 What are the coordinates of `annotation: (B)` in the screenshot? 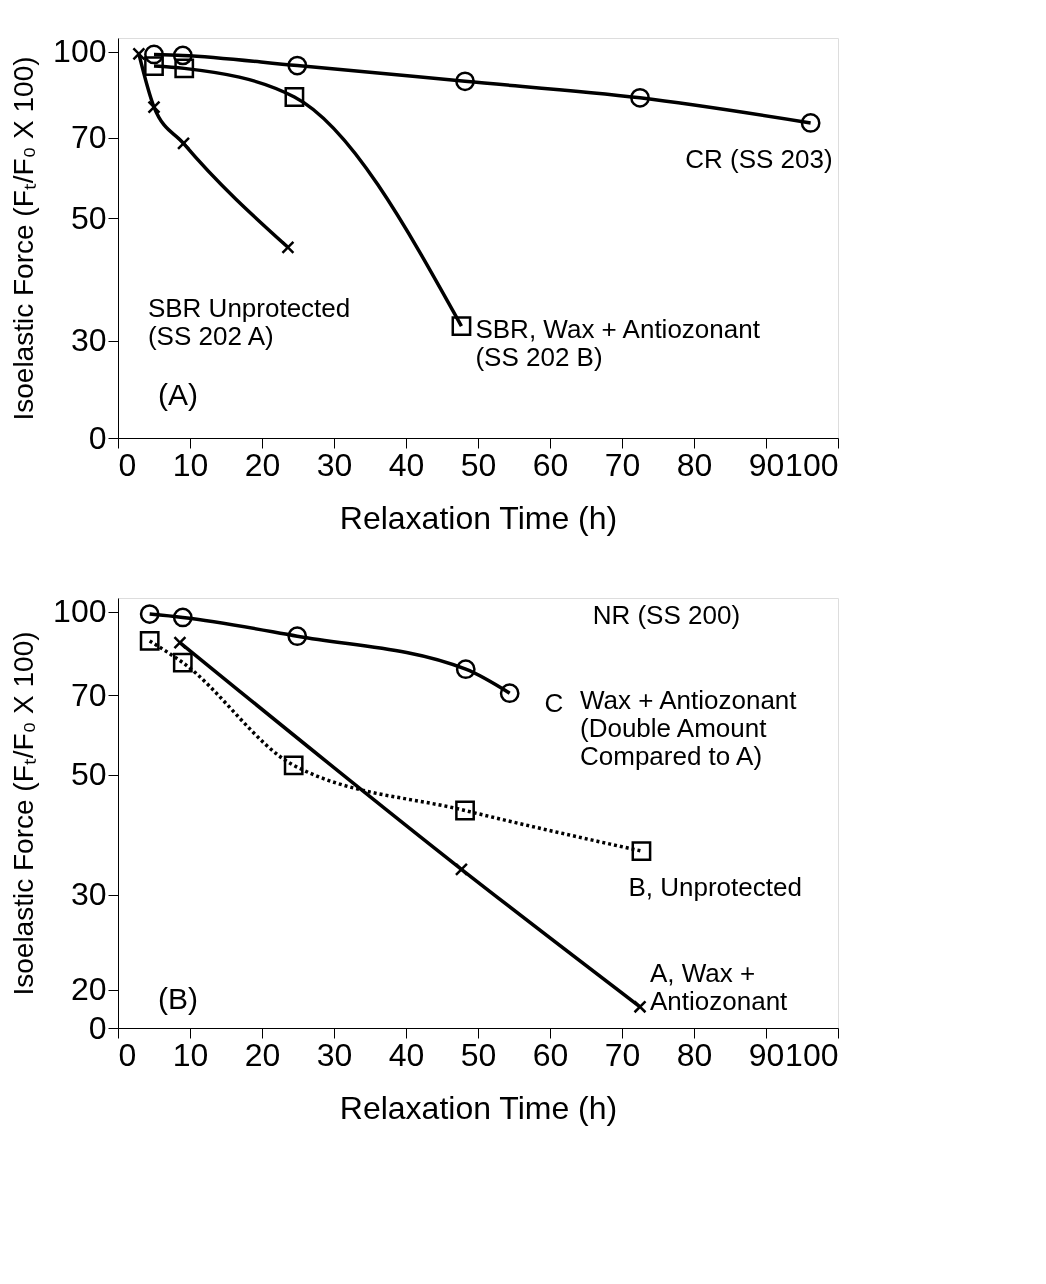 It's located at (178, 998).